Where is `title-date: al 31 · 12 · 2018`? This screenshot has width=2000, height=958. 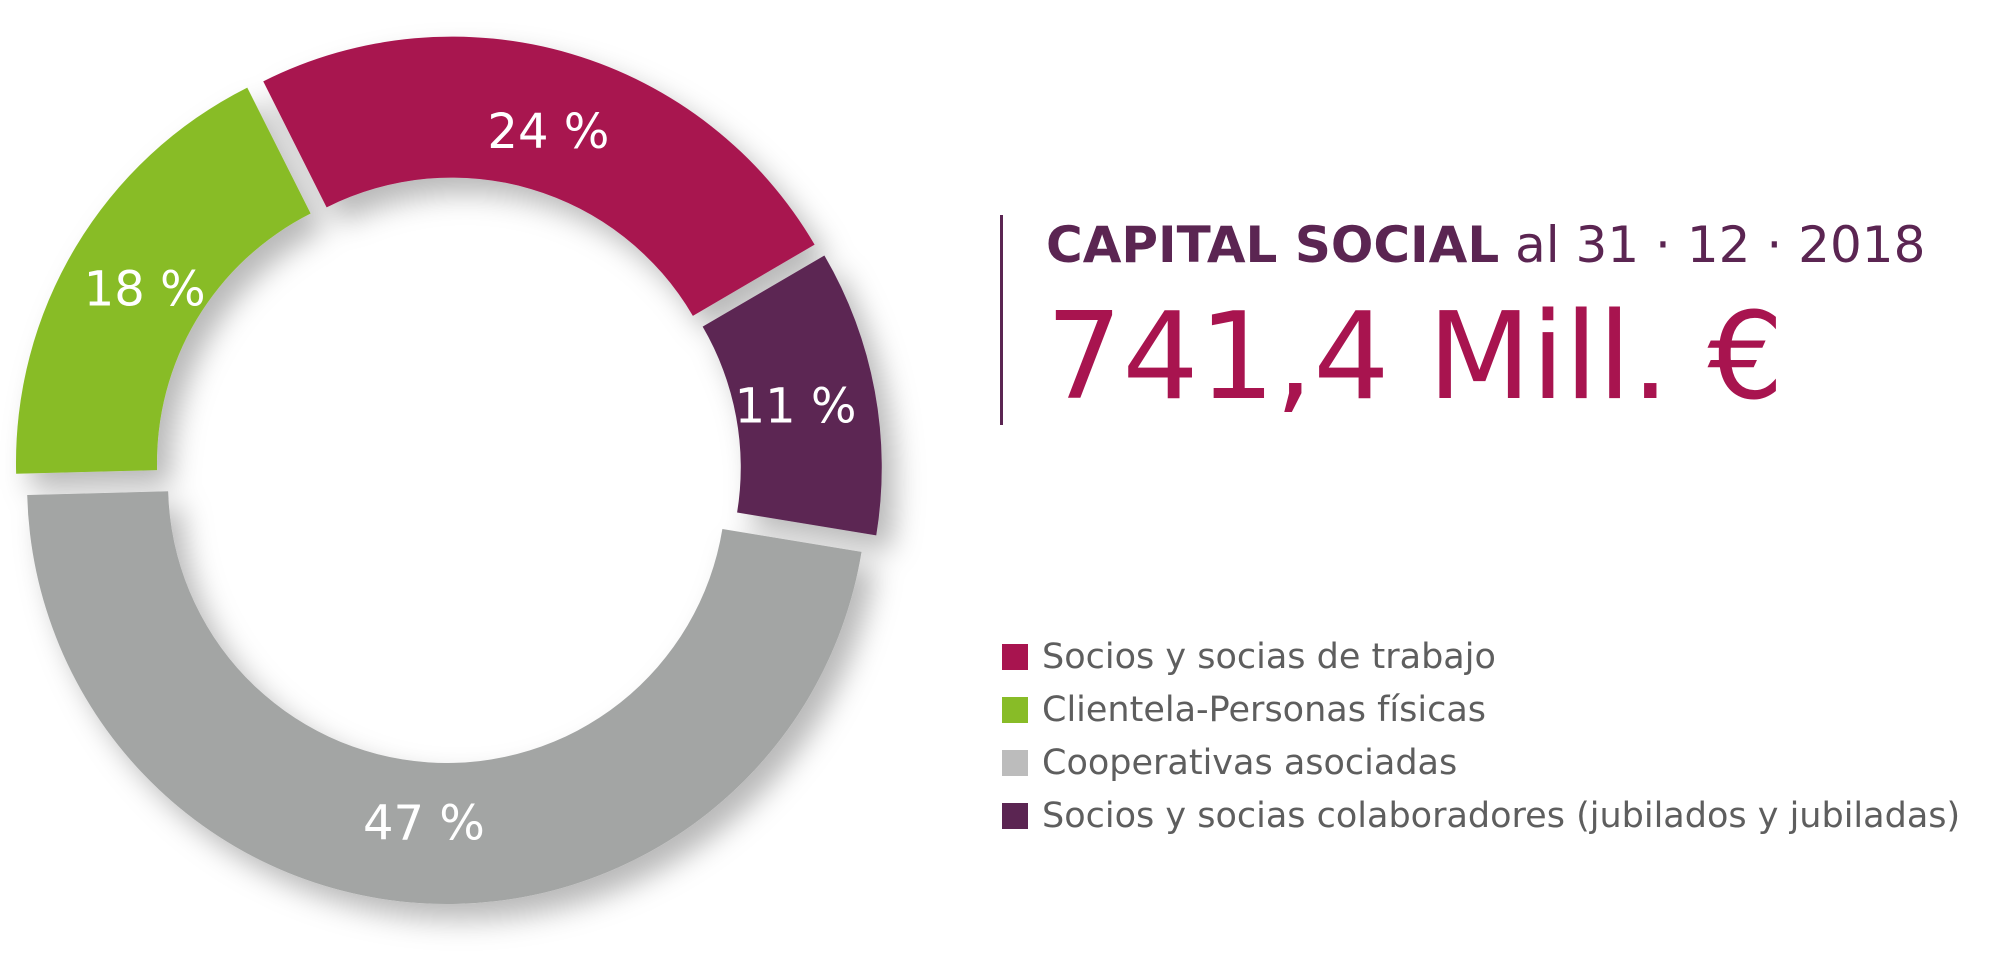 title-date: al 31 · 12 · 2018 is located at coordinates (1720, 245).